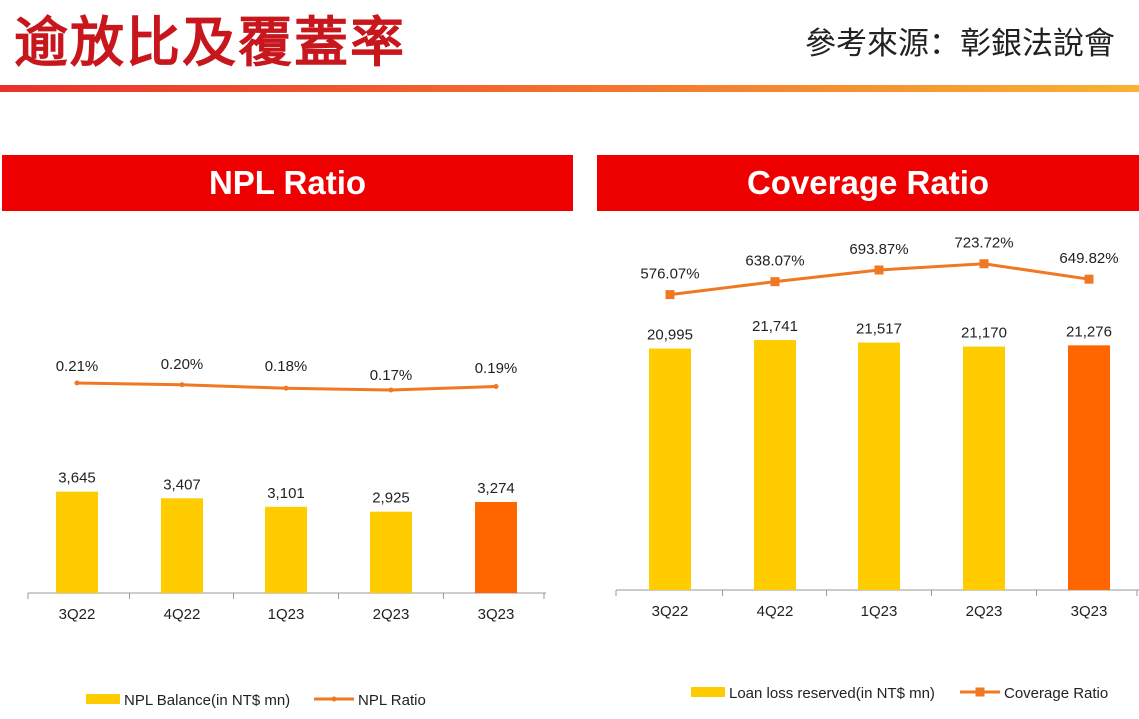 Image resolution: width=1139 pixels, height=719 pixels. I want to click on coverage-category-label: 2Q23, so click(984, 611).